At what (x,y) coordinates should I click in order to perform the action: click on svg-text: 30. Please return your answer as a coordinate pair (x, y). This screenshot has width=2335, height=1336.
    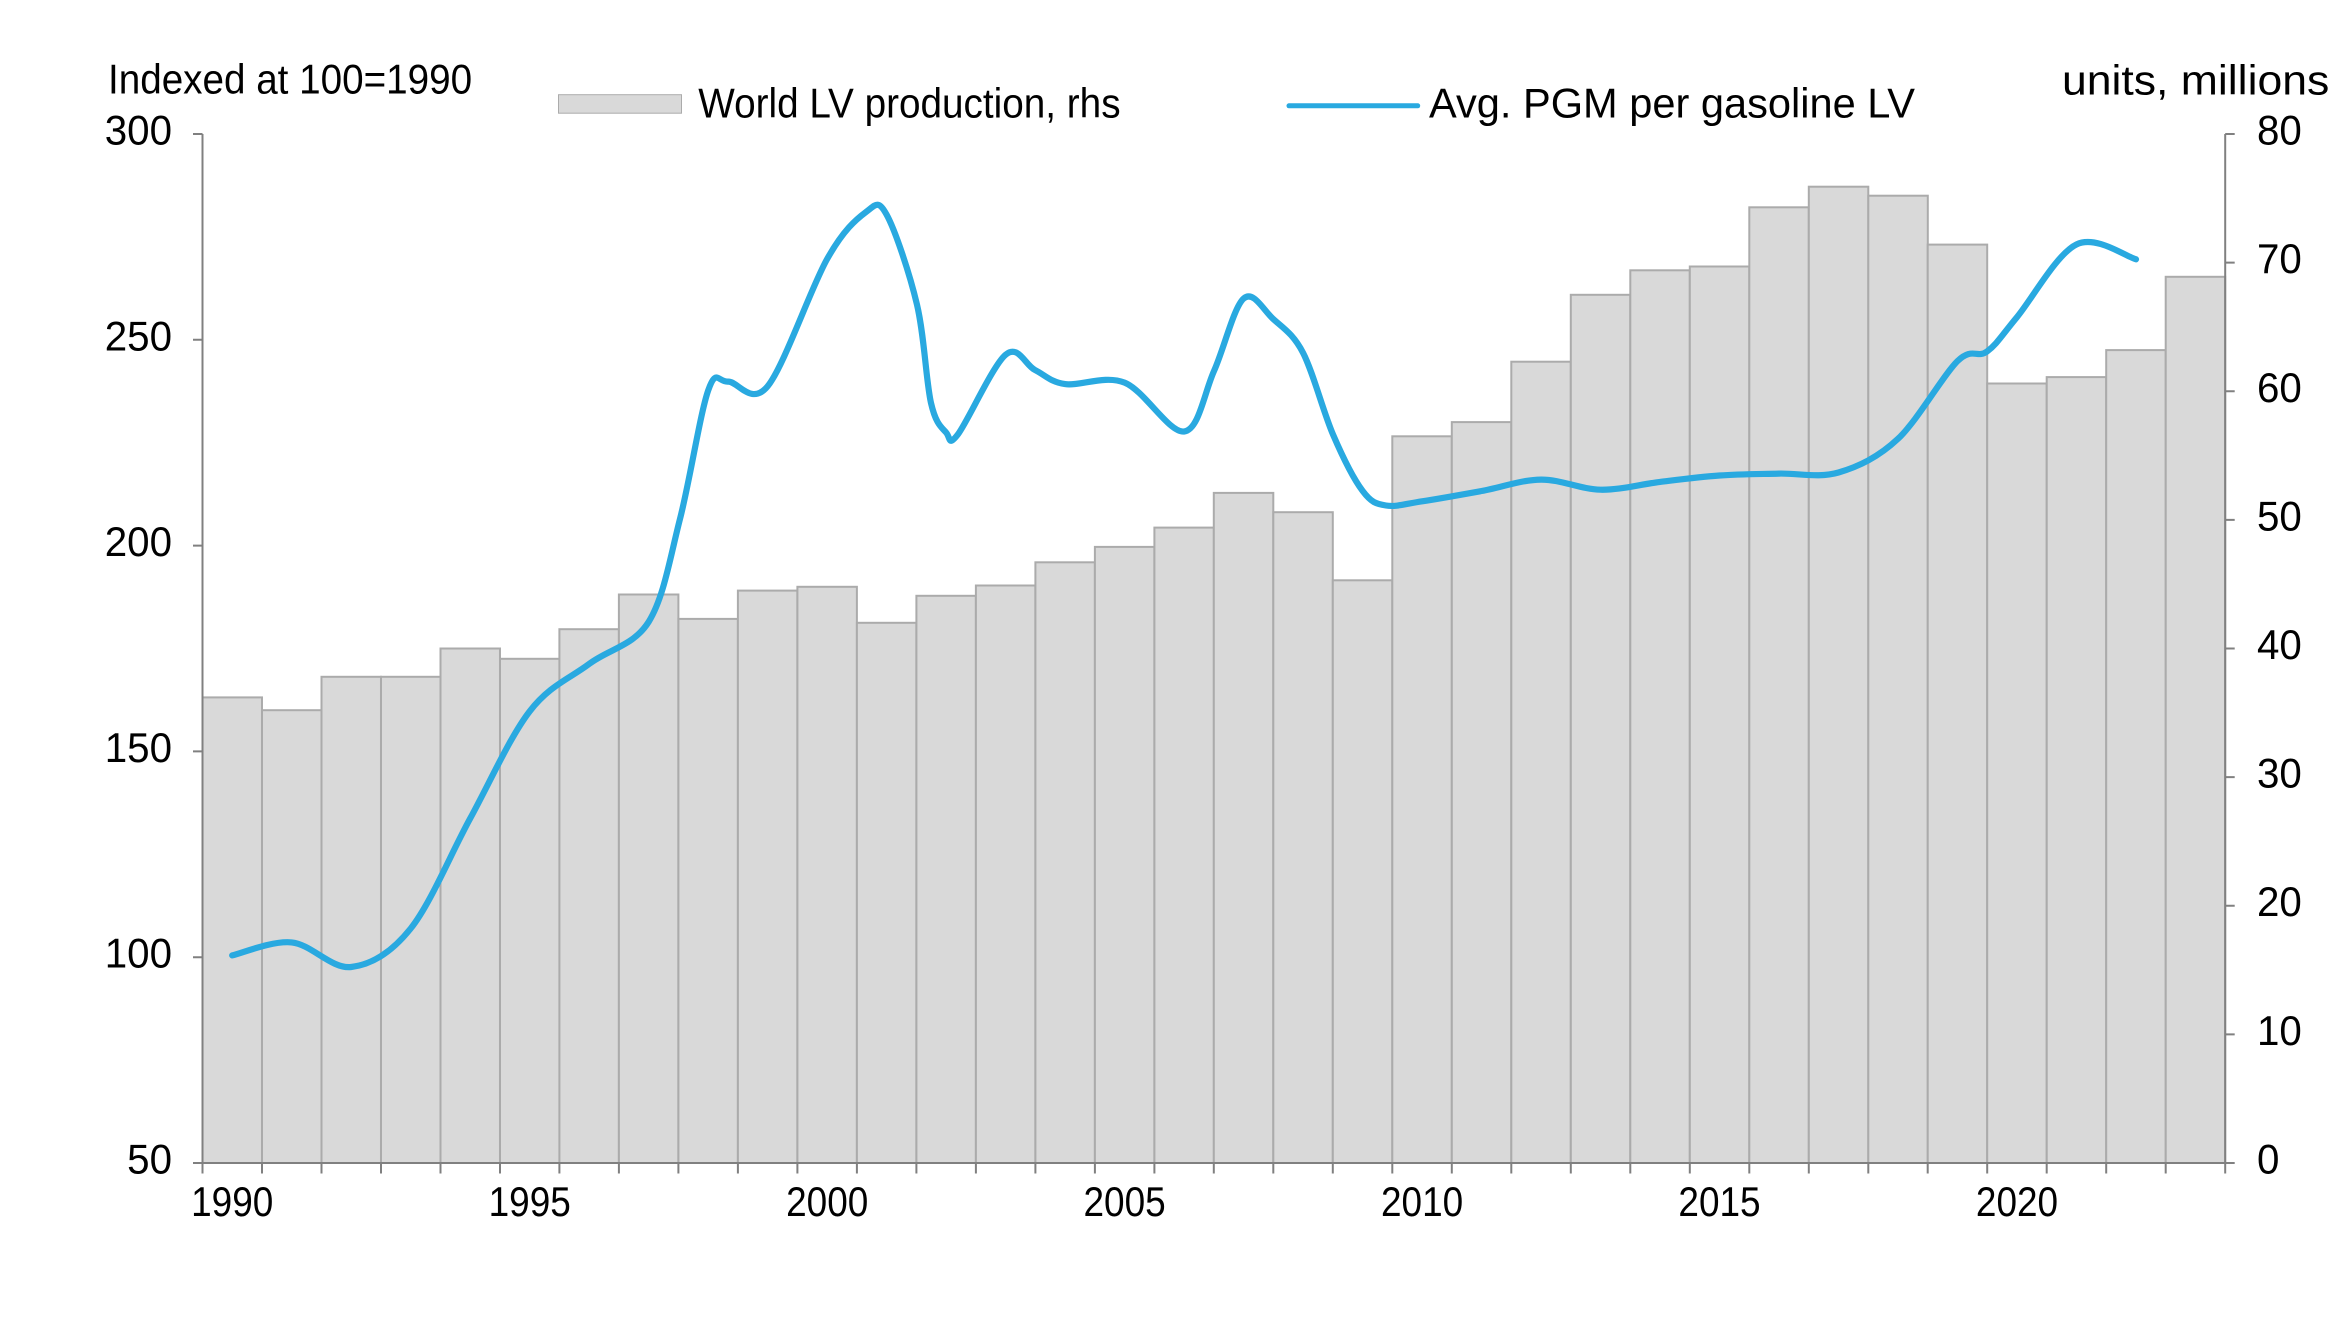
    Looking at the image, I should click on (2279, 773).